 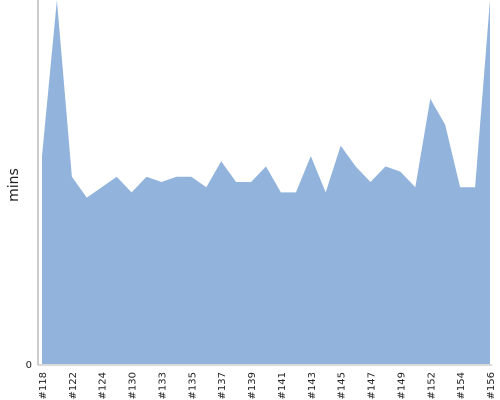 I want to click on x-tick-label: #152, so click(x=431, y=385).